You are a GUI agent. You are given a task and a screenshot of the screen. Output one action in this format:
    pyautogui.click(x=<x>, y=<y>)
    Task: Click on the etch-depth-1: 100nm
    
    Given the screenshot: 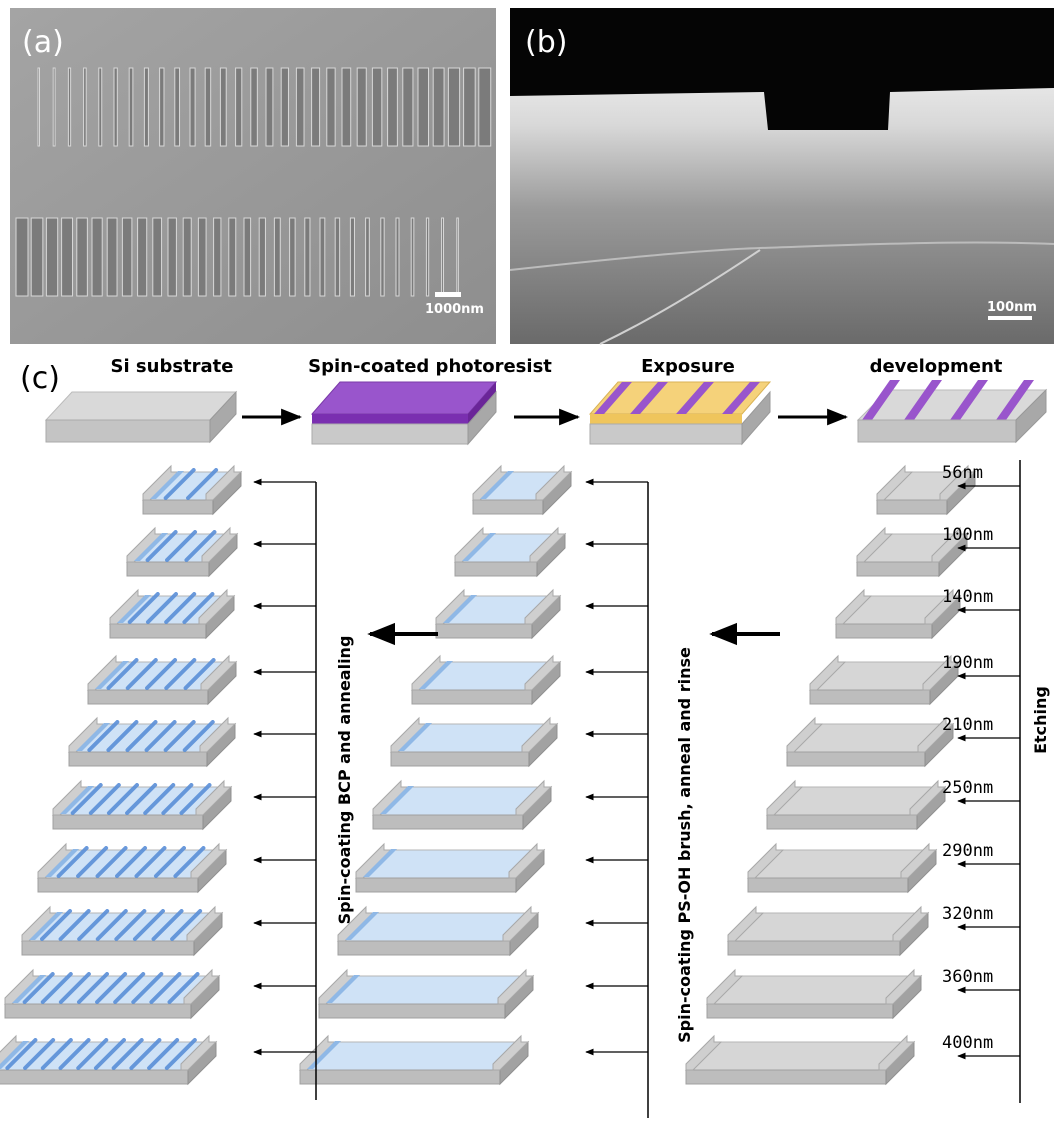 What is the action you would take?
    pyautogui.click(x=967, y=535)
    